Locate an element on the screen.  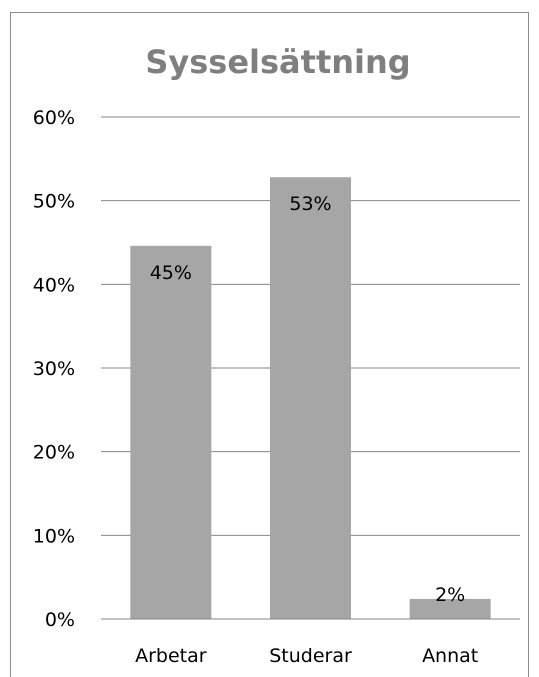
bar-studerar is located at coordinates (310, 398).